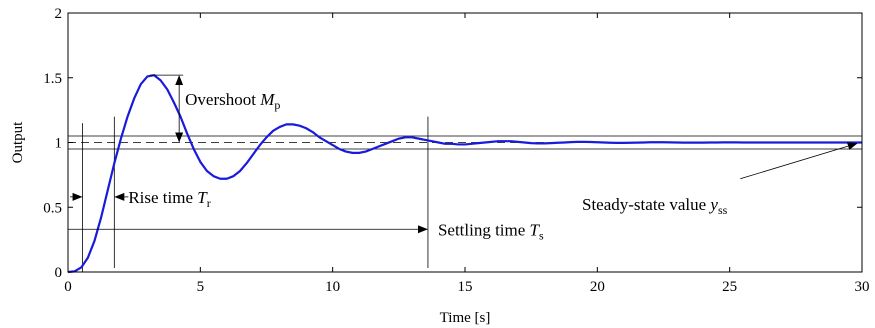  What do you see at coordinates (729, 287) in the screenshot?
I see `x-tick-label: 25` at bounding box center [729, 287].